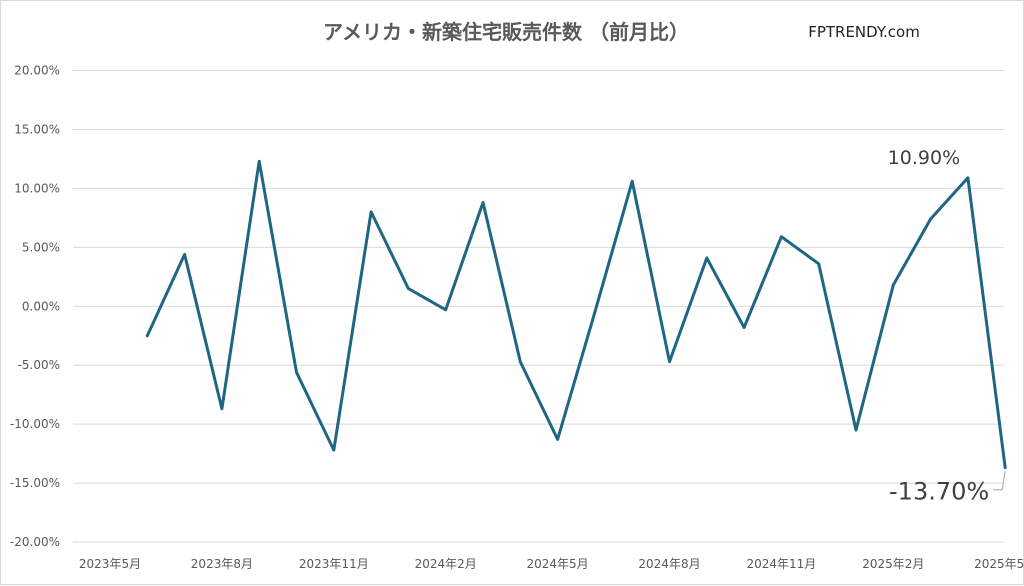  Describe the element at coordinates (669, 564) in the screenshot. I see `x-tick-label: 2024年8月` at that location.